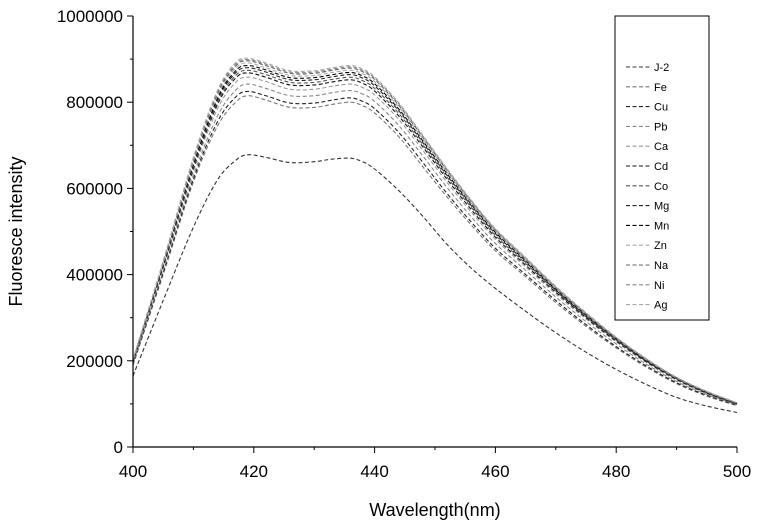 This screenshot has width=760, height=528. Describe the element at coordinates (659, 286) in the screenshot. I see `legend-label: Ni` at that location.